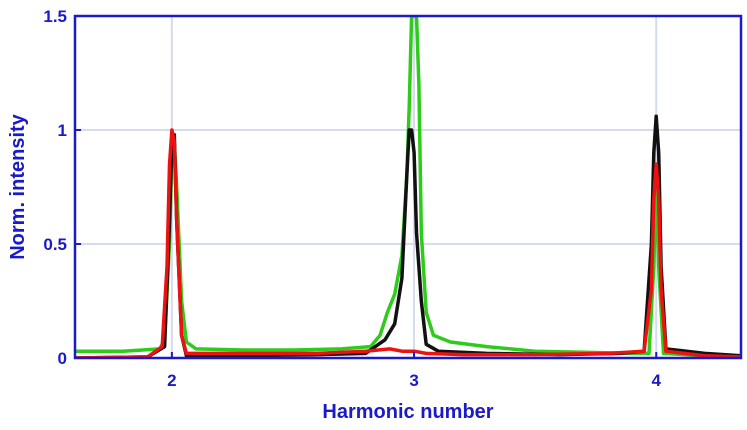 The height and width of the screenshot is (430, 747). I want to click on y-tick-label: 0.5, so click(55, 244).